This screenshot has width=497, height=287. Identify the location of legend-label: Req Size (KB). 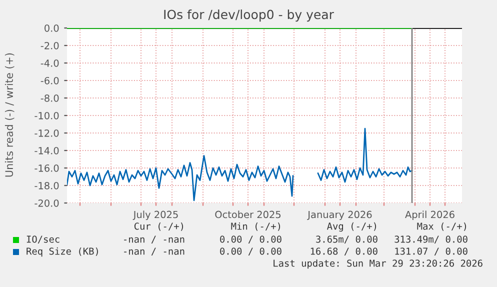
(62, 252).